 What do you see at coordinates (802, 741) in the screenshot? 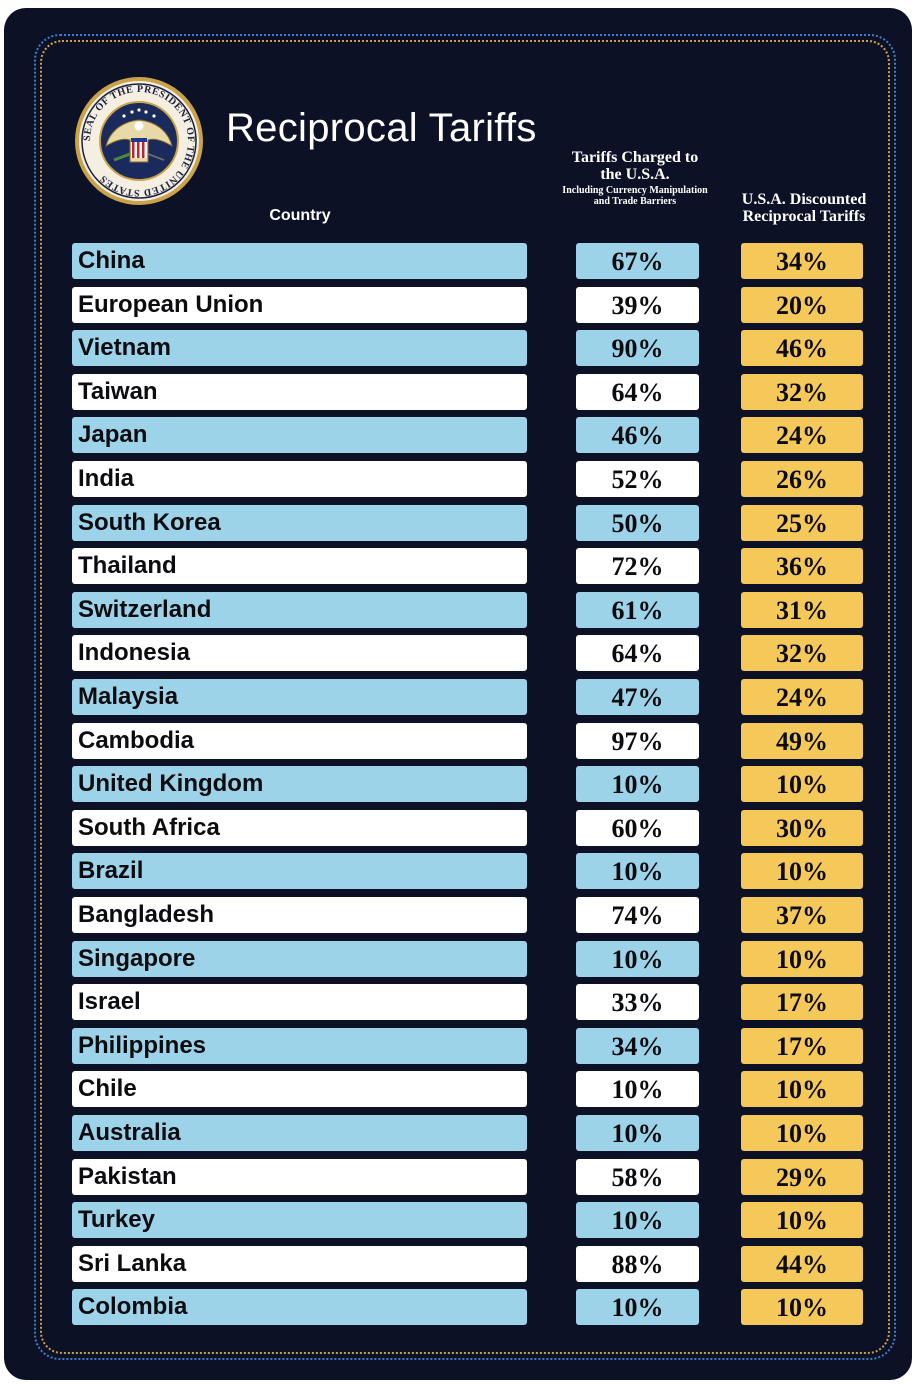
I see `reciprocal-tariff-cell: 49%` at bounding box center [802, 741].